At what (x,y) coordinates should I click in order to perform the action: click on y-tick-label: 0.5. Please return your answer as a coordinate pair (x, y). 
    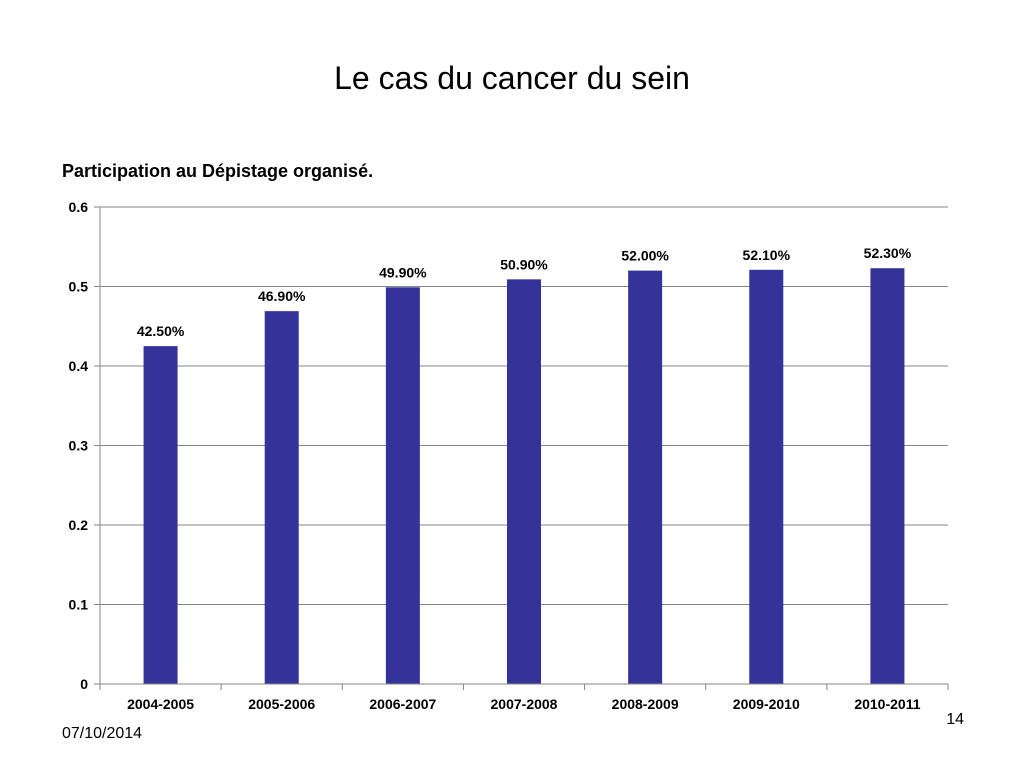
    Looking at the image, I should click on (79, 287).